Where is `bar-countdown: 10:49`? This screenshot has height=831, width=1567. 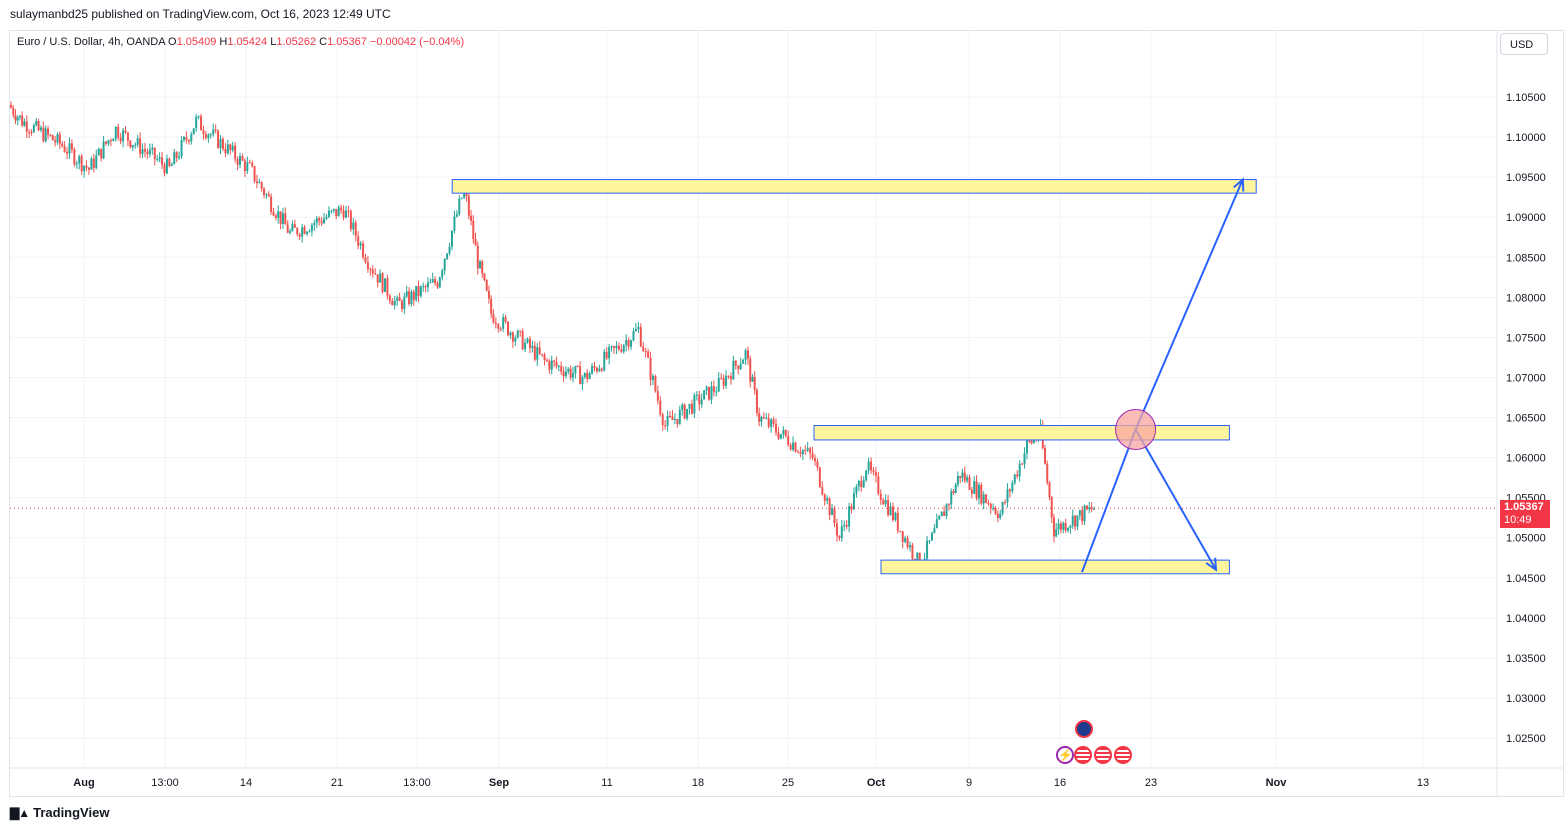
bar-countdown: 10:49 is located at coordinates (1518, 520).